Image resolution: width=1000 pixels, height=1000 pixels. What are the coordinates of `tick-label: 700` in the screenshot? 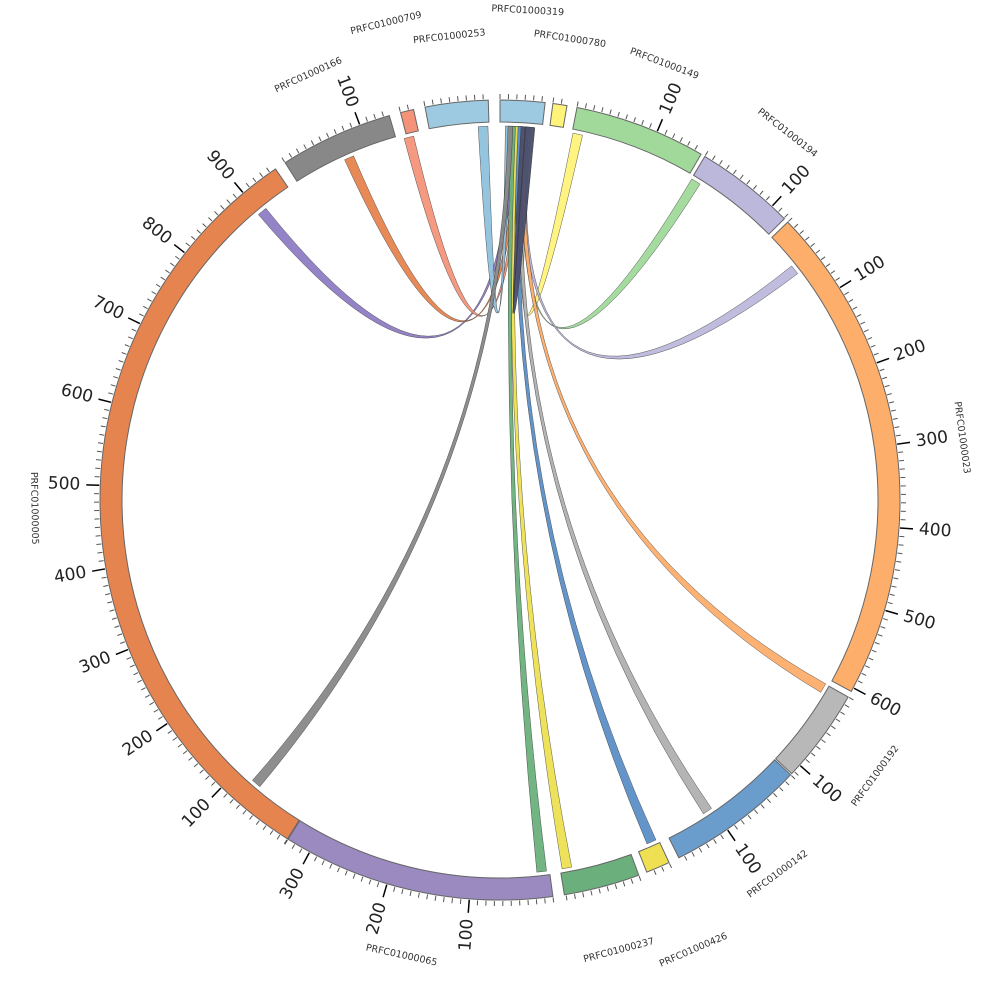 It's located at (108, 308).